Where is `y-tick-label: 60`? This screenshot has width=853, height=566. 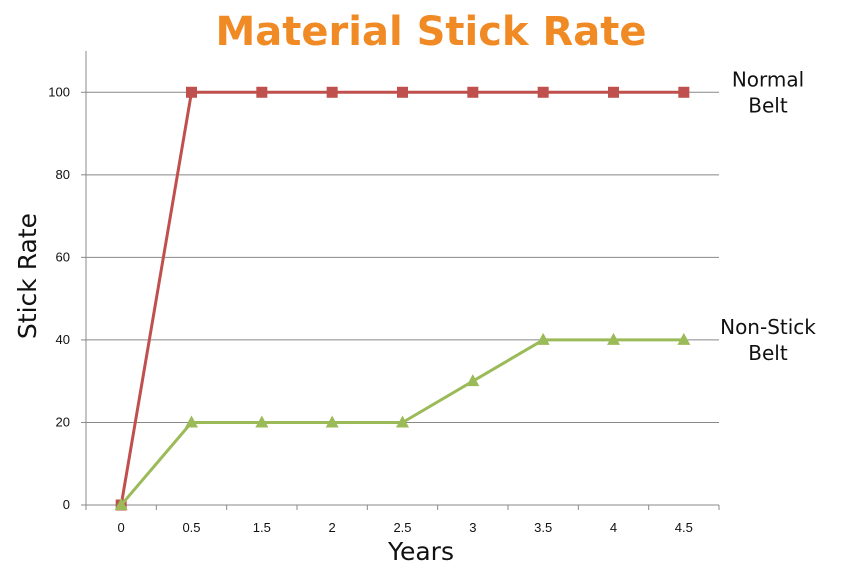
y-tick-label: 60 is located at coordinates (63, 256).